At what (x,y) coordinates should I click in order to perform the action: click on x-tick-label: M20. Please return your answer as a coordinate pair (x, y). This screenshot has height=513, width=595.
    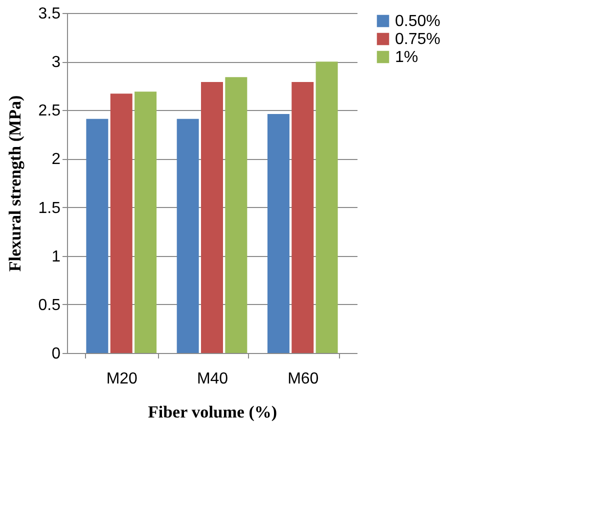
    Looking at the image, I should click on (122, 379).